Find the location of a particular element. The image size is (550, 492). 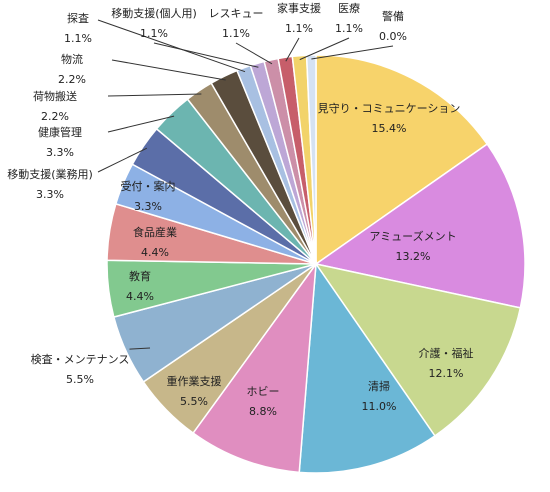

slice-label: ホビー is located at coordinates (263, 391).